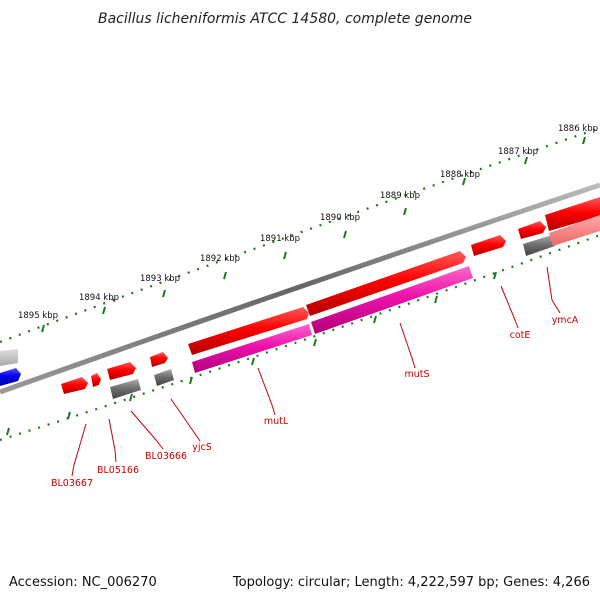  I want to click on gene-bl03666, so click(121, 371).